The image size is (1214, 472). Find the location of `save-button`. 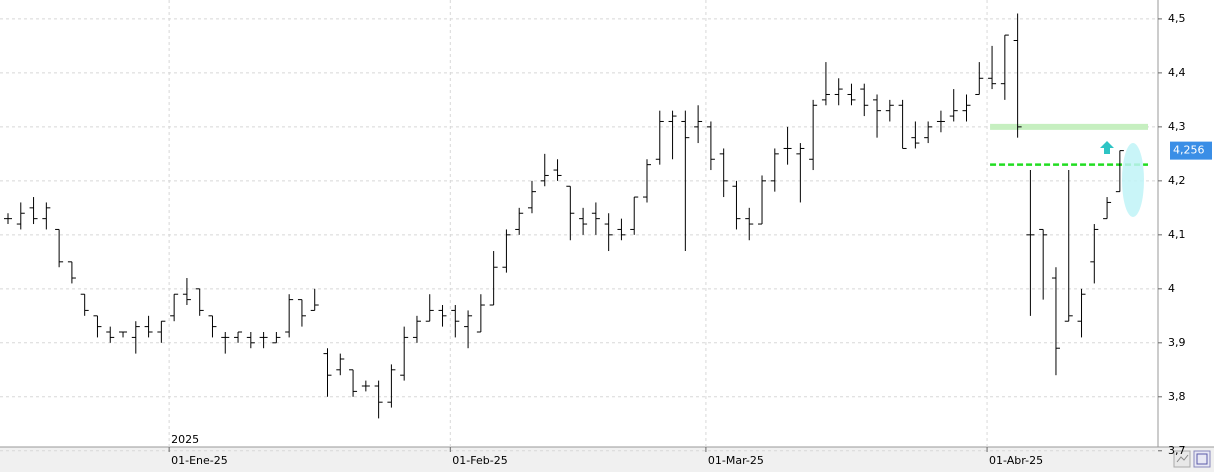

save-button is located at coordinates (1202, 459).